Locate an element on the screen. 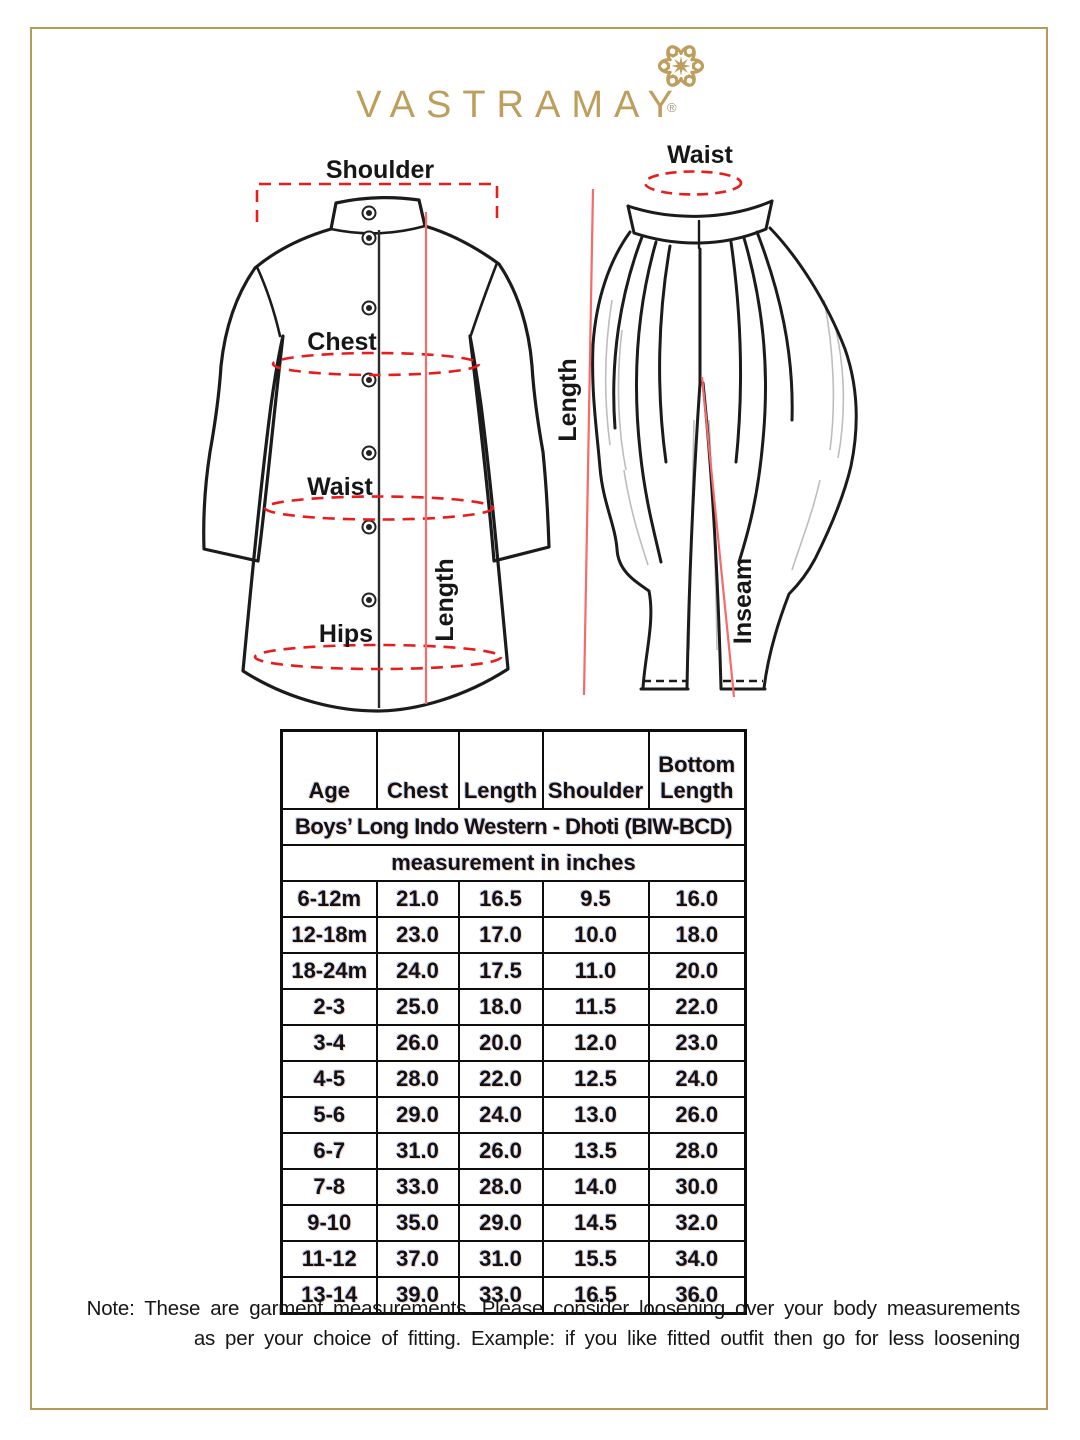 The image size is (1080, 1440). value-cell: 17.5 is located at coordinates (500, 971).